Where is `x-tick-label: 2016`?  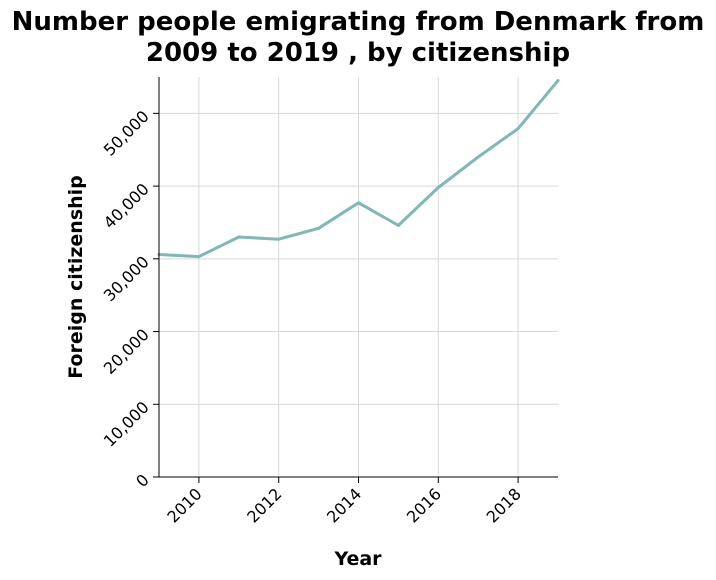
x-tick-label: 2016 is located at coordinates (424, 505).